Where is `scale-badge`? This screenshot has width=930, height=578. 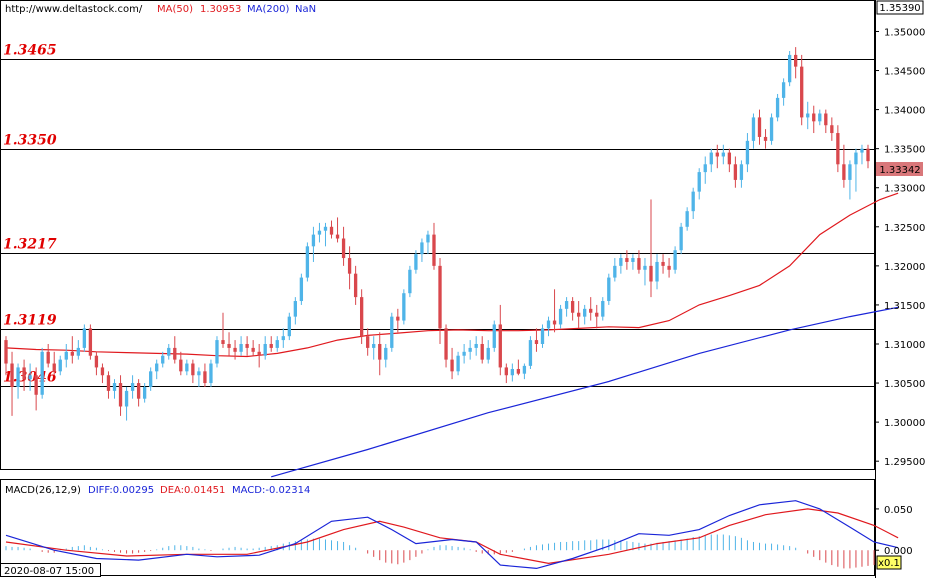 scale-badge is located at coordinates (889, 562).